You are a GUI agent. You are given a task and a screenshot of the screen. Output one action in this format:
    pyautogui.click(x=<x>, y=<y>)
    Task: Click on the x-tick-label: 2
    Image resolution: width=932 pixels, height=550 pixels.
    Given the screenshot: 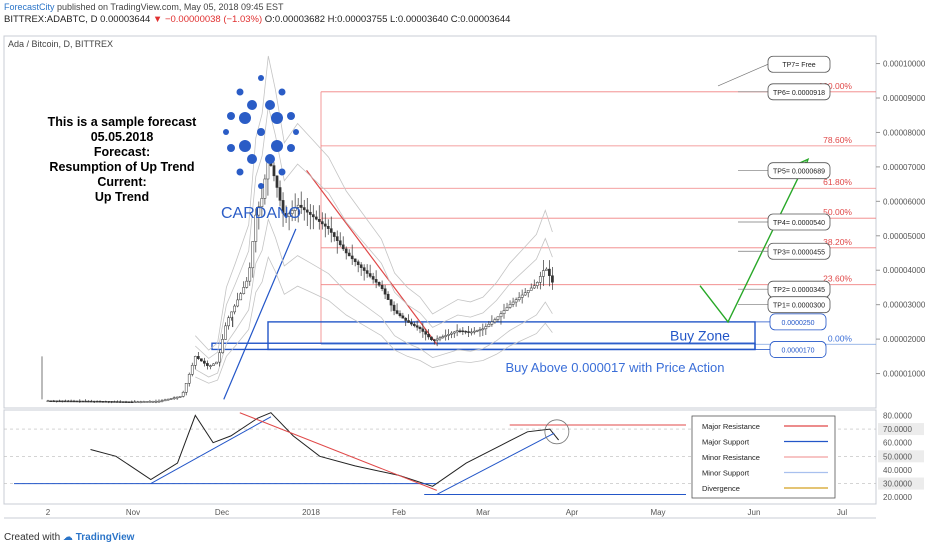 What is the action you would take?
    pyautogui.click(x=48, y=512)
    